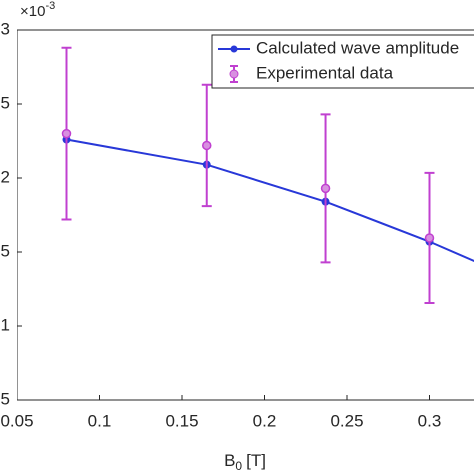 This screenshot has width=474, height=474. Describe the element at coordinates (5, 102) in the screenshot. I see `y-tick-label: 2.5` at that location.